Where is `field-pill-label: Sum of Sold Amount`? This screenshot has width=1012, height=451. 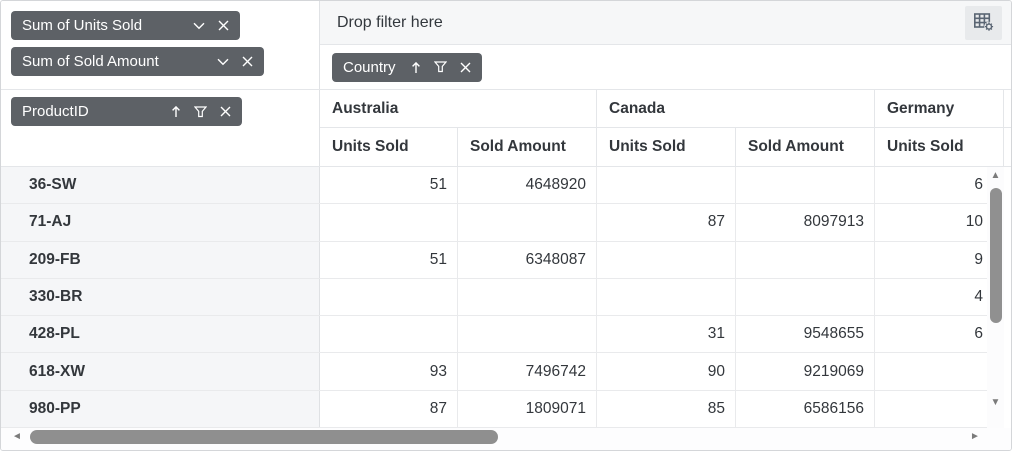
field-pill-label: Sum of Sold Amount is located at coordinates (90, 61).